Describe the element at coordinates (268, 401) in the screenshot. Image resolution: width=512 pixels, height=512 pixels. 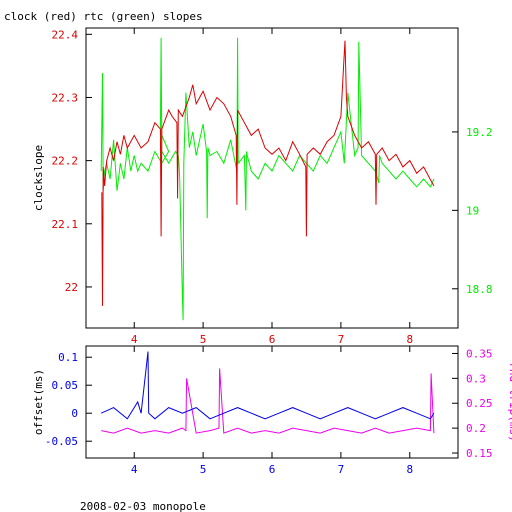
I see `bottom-series-magenta` at that location.